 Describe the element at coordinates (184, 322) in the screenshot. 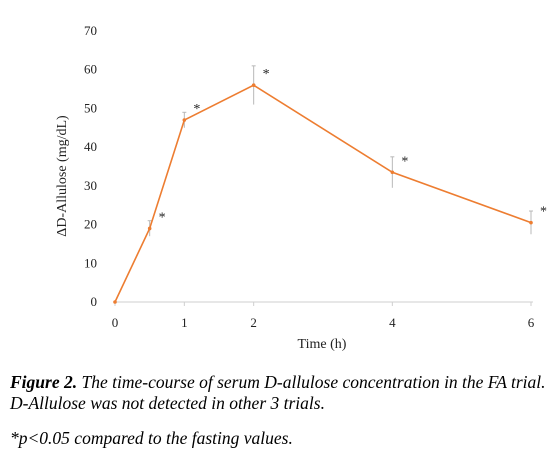

I see `x-tick-label: 1` at that location.